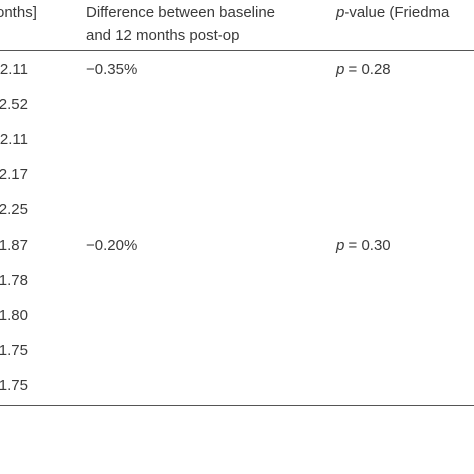 The image size is (474, 474). What do you see at coordinates (14, 105) in the screenshot?
I see `value-cell: 2.52` at bounding box center [14, 105].